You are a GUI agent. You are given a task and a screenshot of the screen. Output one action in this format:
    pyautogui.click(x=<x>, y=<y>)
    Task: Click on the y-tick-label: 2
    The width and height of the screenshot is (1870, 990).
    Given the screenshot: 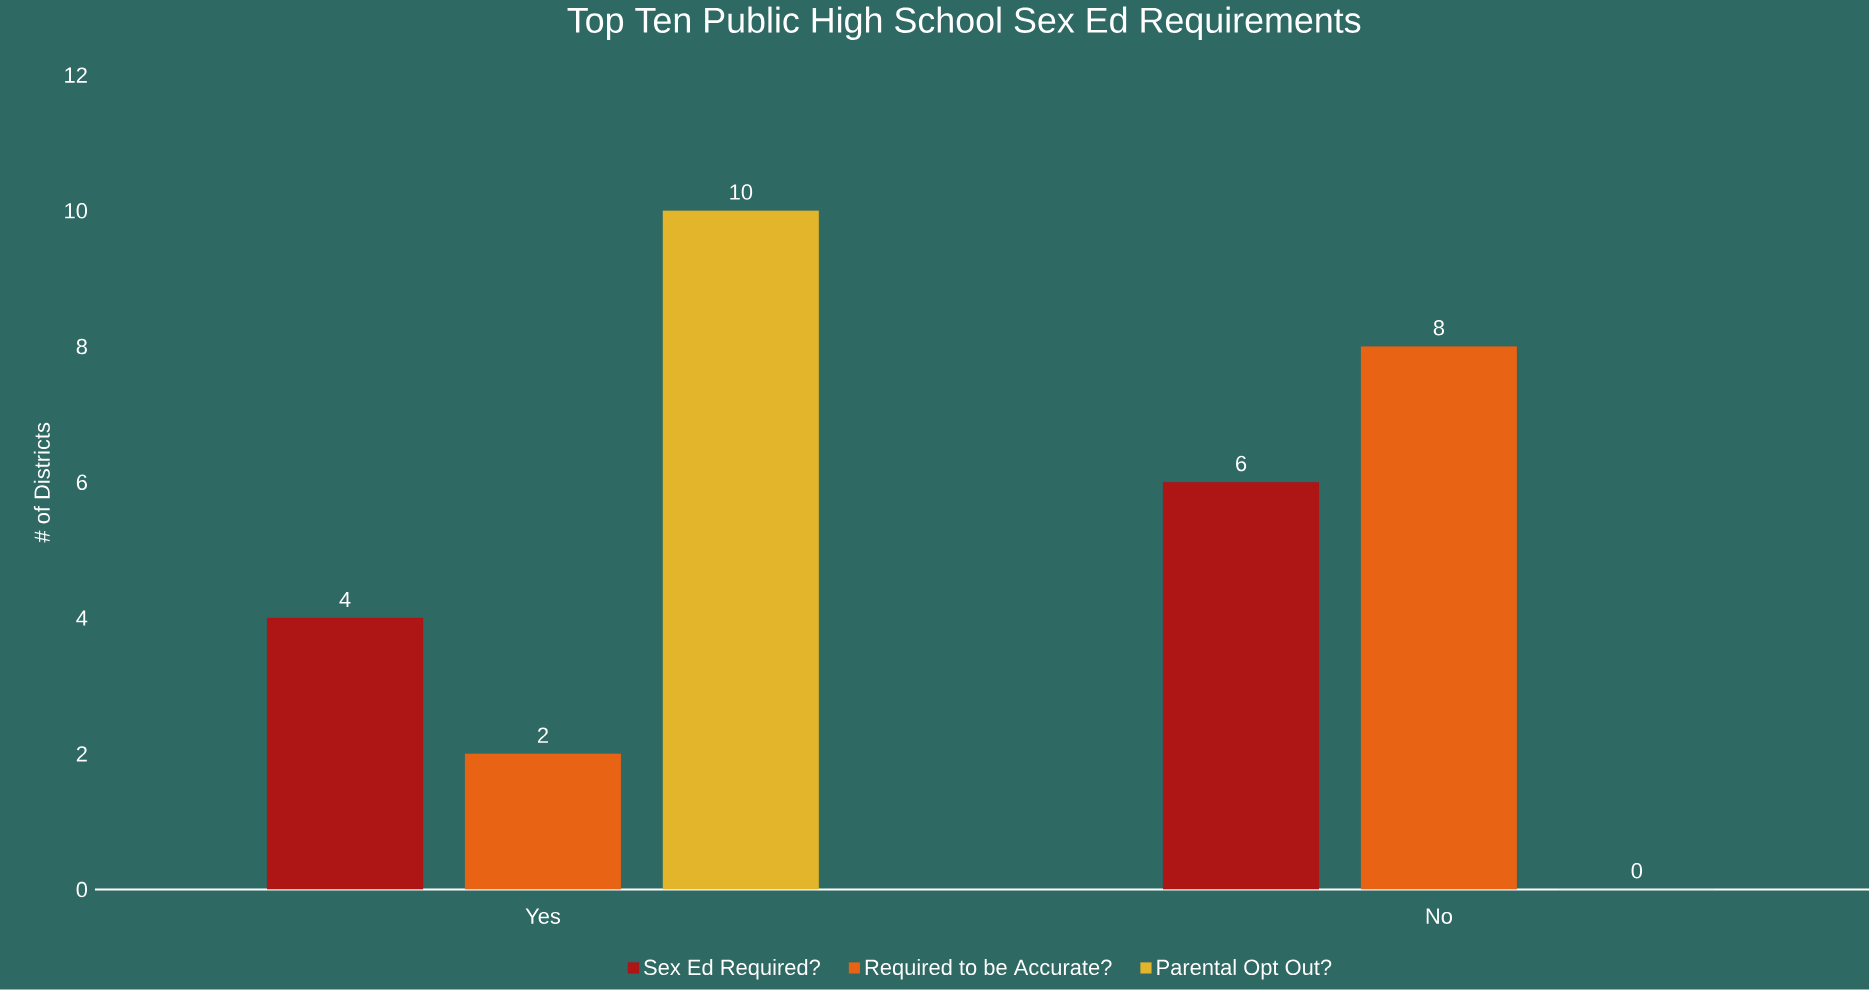 What is the action you would take?
    pyautogui.click(x=81, y=754)
    